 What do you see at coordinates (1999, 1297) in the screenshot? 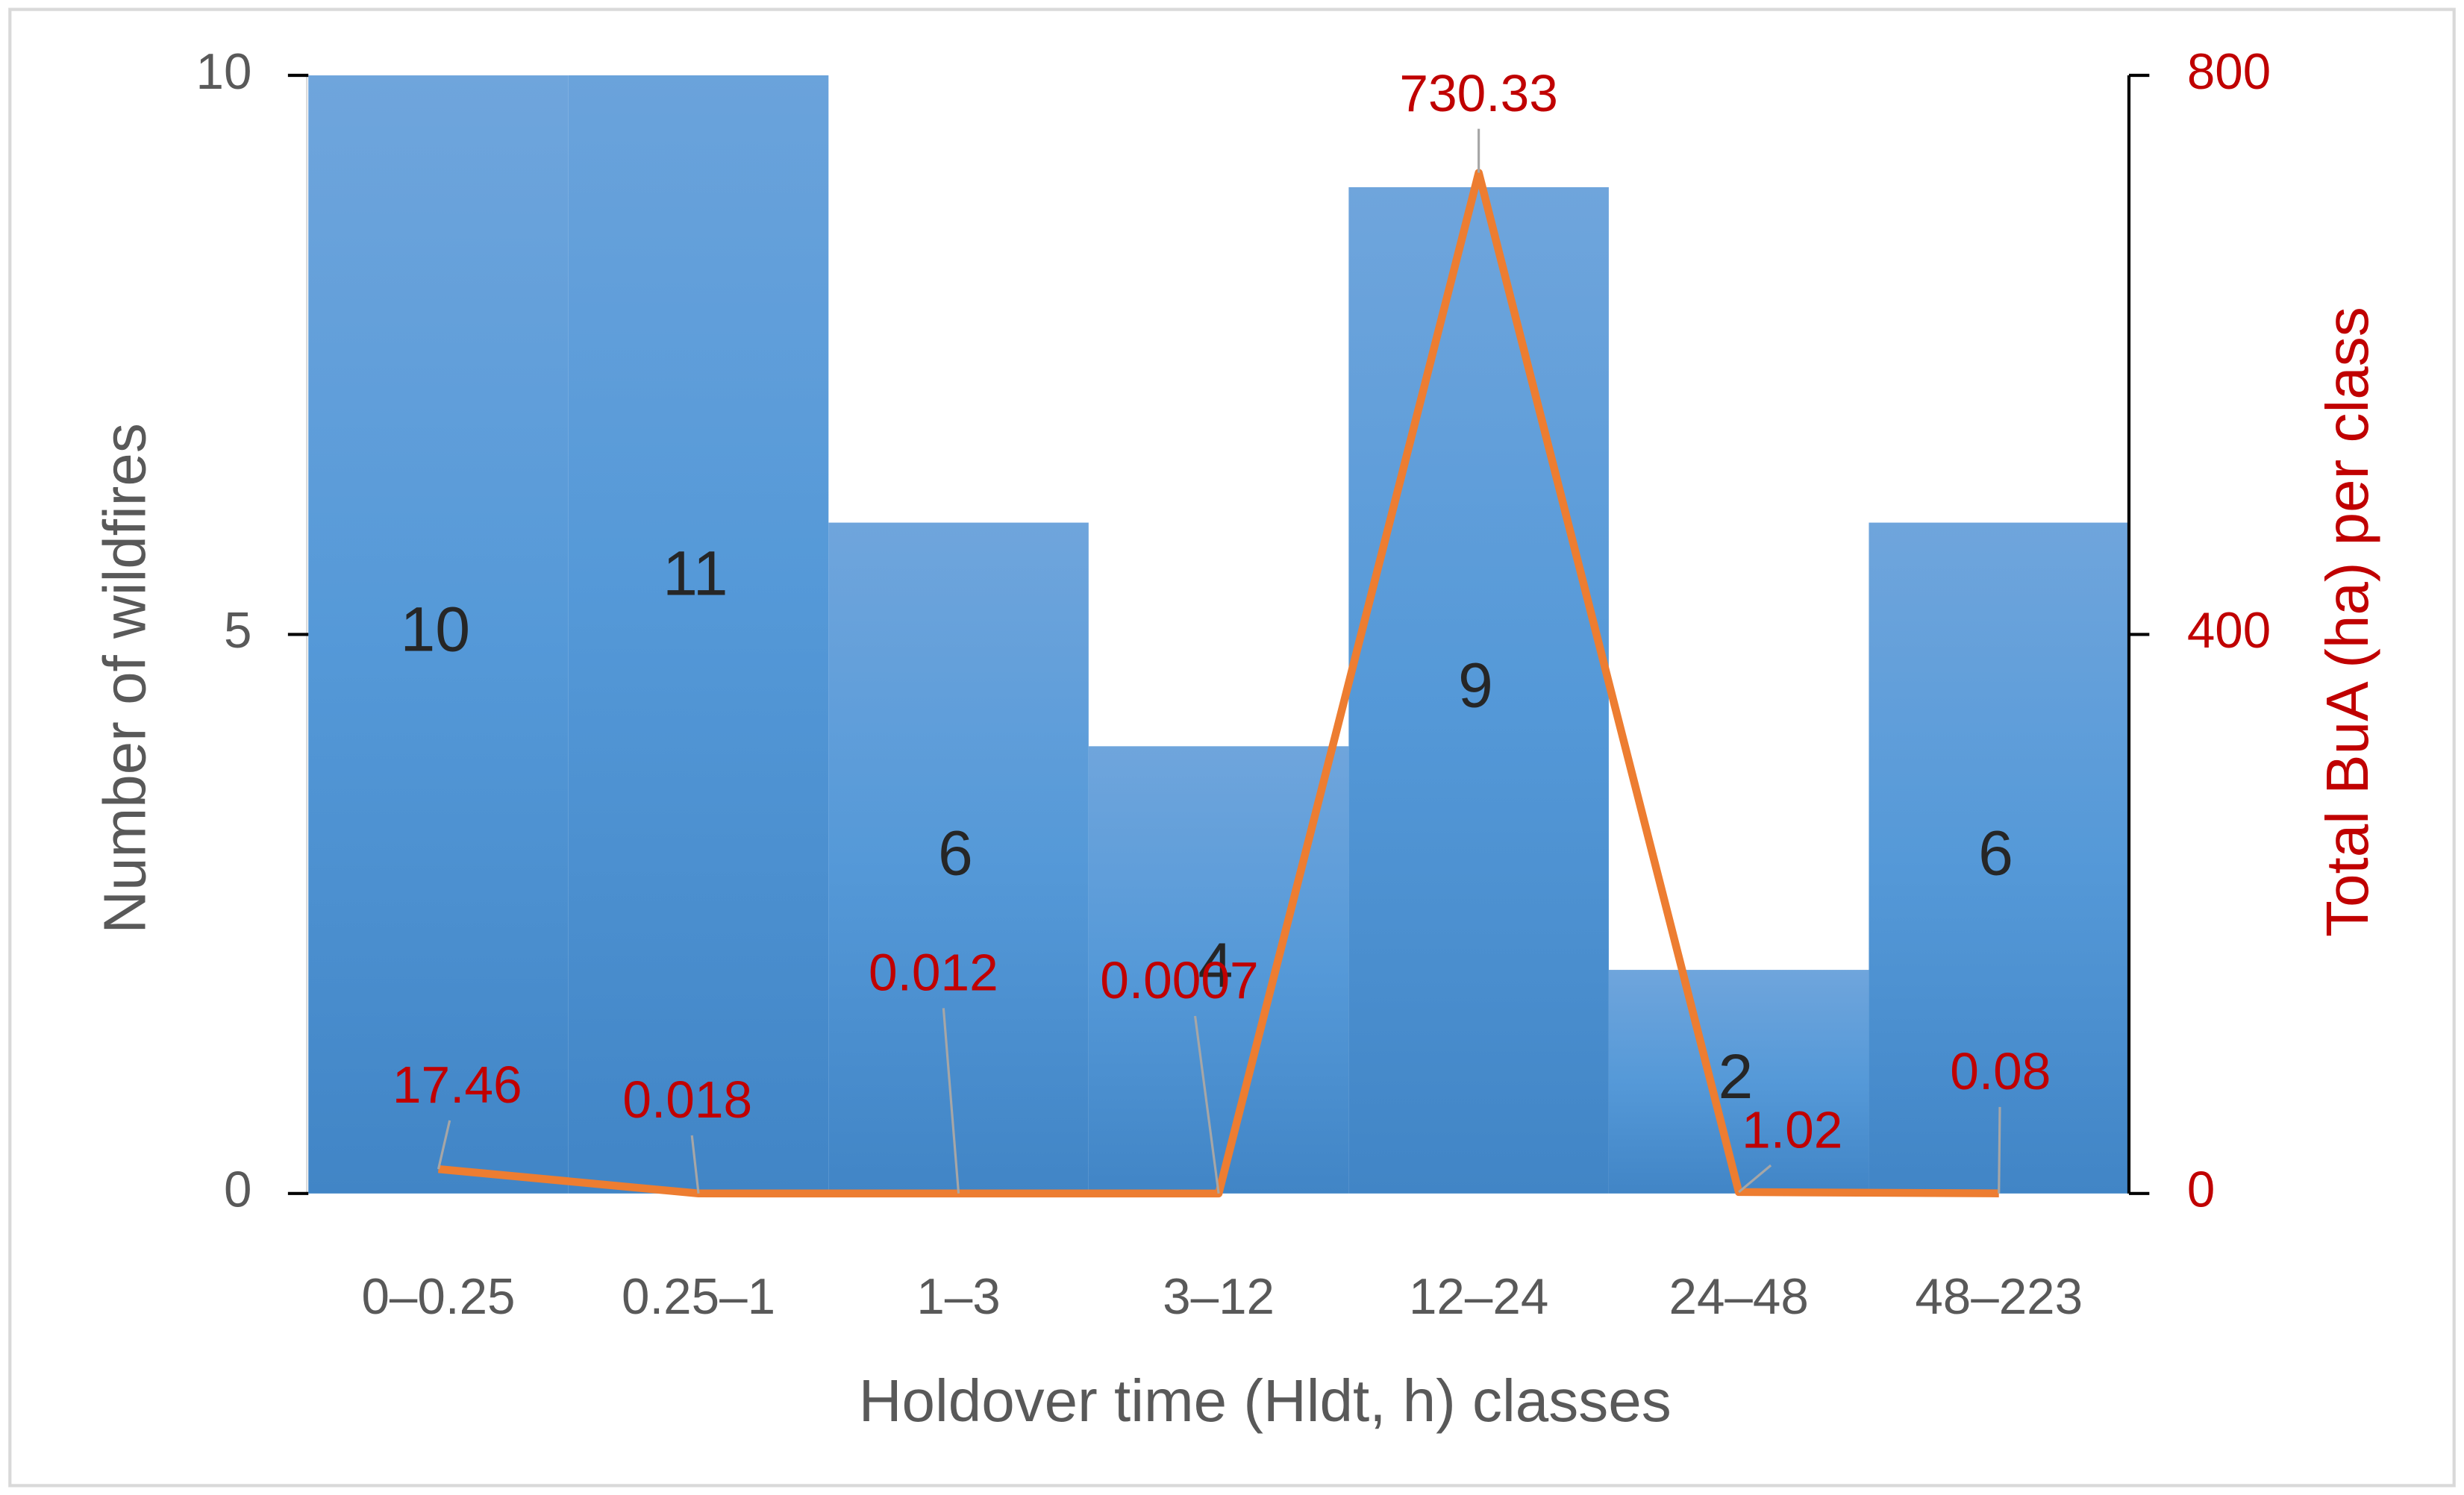
I see `x-tick-label: 48–223` at bounding box center [1999, 1297].